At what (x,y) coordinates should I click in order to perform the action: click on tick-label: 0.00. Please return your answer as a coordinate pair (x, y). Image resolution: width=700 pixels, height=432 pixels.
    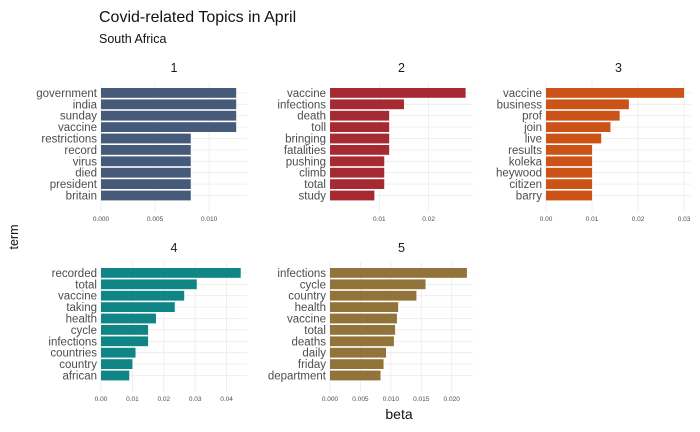
    Looking at the image, I should click on (546, 219).